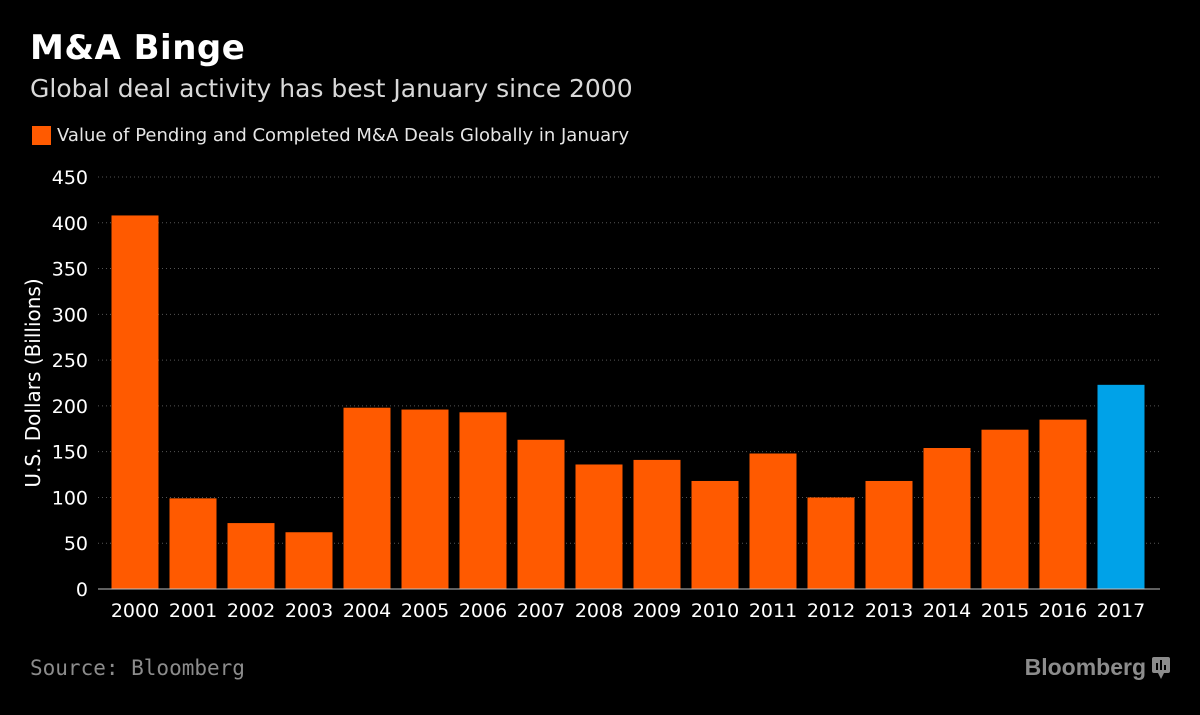  What do you see at coordinates (309, 560) in the screenshot?
I see `bar-2003` at bounding box center [309, 560].